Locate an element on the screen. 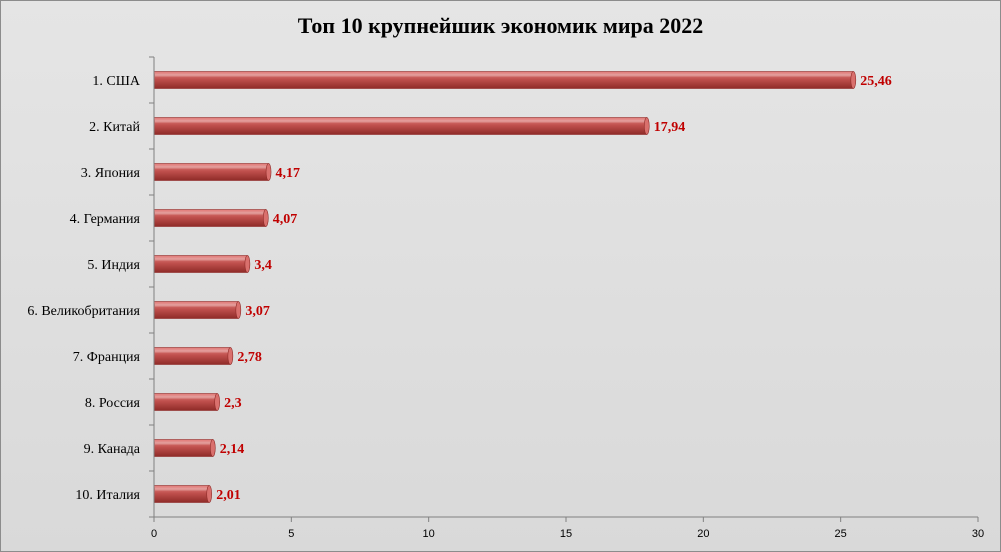 The width and height of the screenshot is (1001, 552). category-label: 3. Япония is located at coordinates (111, 173).